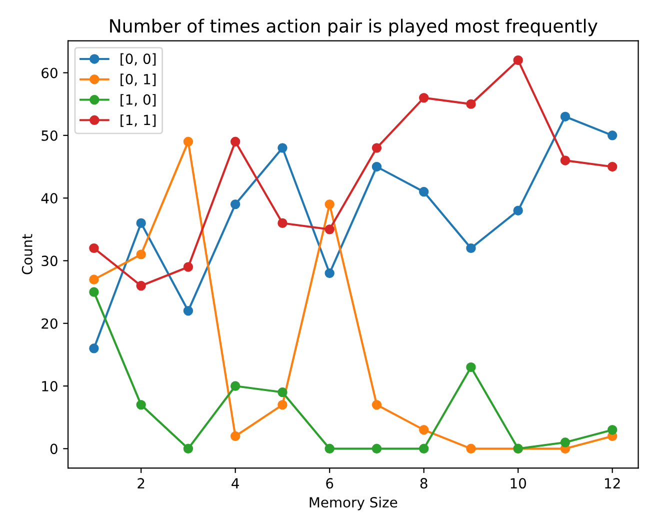  What do you see at coordinates (138, 59) in the screenshot?
I see `legend-label: [0, 0]` at bounding box center [138, 59].